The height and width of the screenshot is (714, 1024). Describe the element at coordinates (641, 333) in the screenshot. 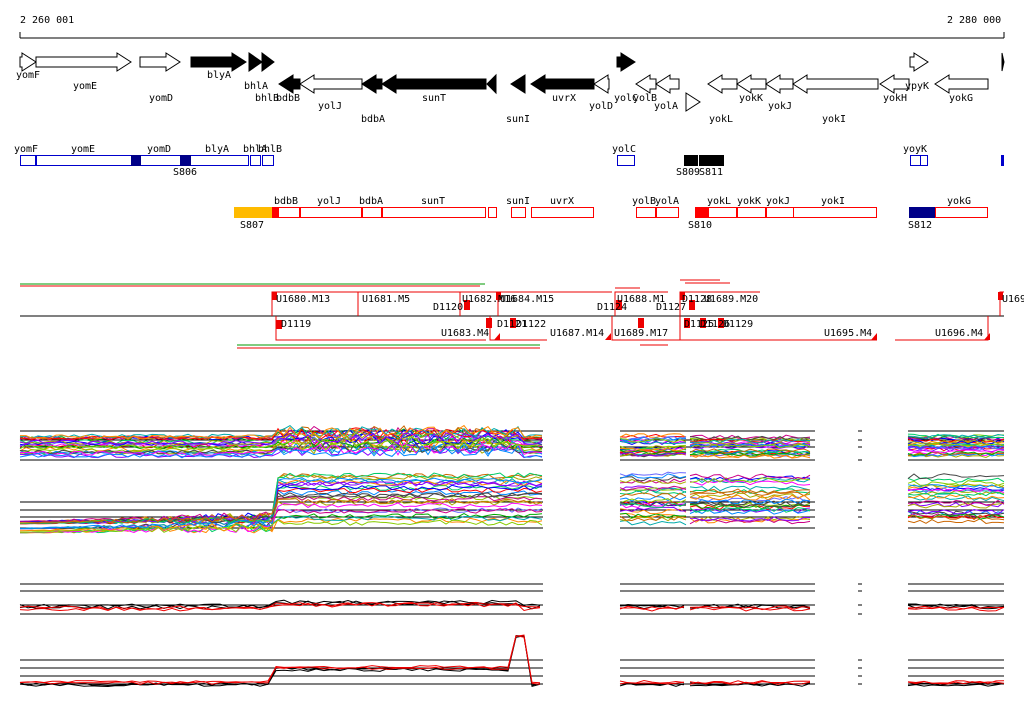

I see `unit-label: U1689.M17` at that location.